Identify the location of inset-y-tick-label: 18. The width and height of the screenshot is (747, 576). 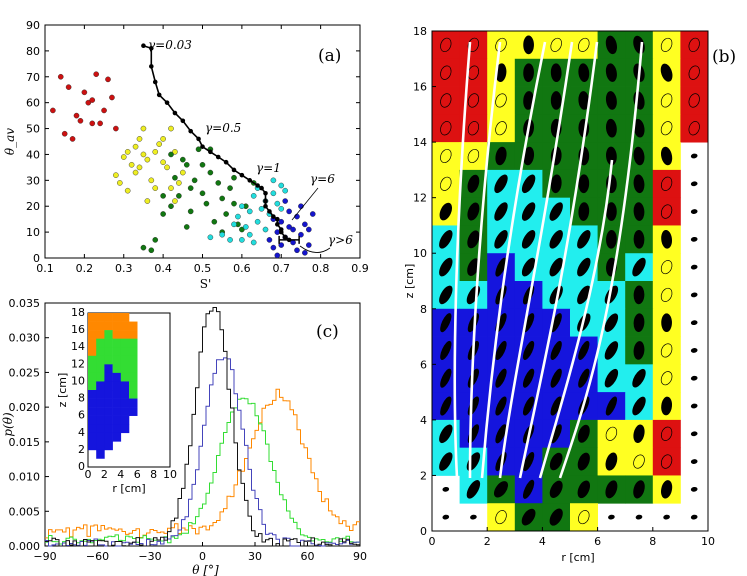
(78, 312).